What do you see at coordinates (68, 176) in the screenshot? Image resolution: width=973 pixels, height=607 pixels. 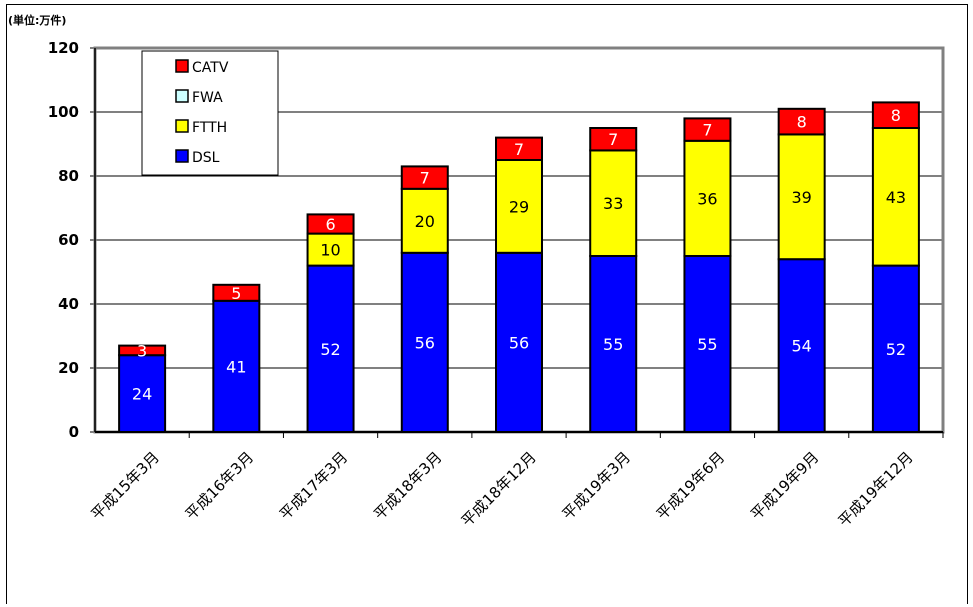 I see `y-tick-label: 80` at bounding box center [68, 176].